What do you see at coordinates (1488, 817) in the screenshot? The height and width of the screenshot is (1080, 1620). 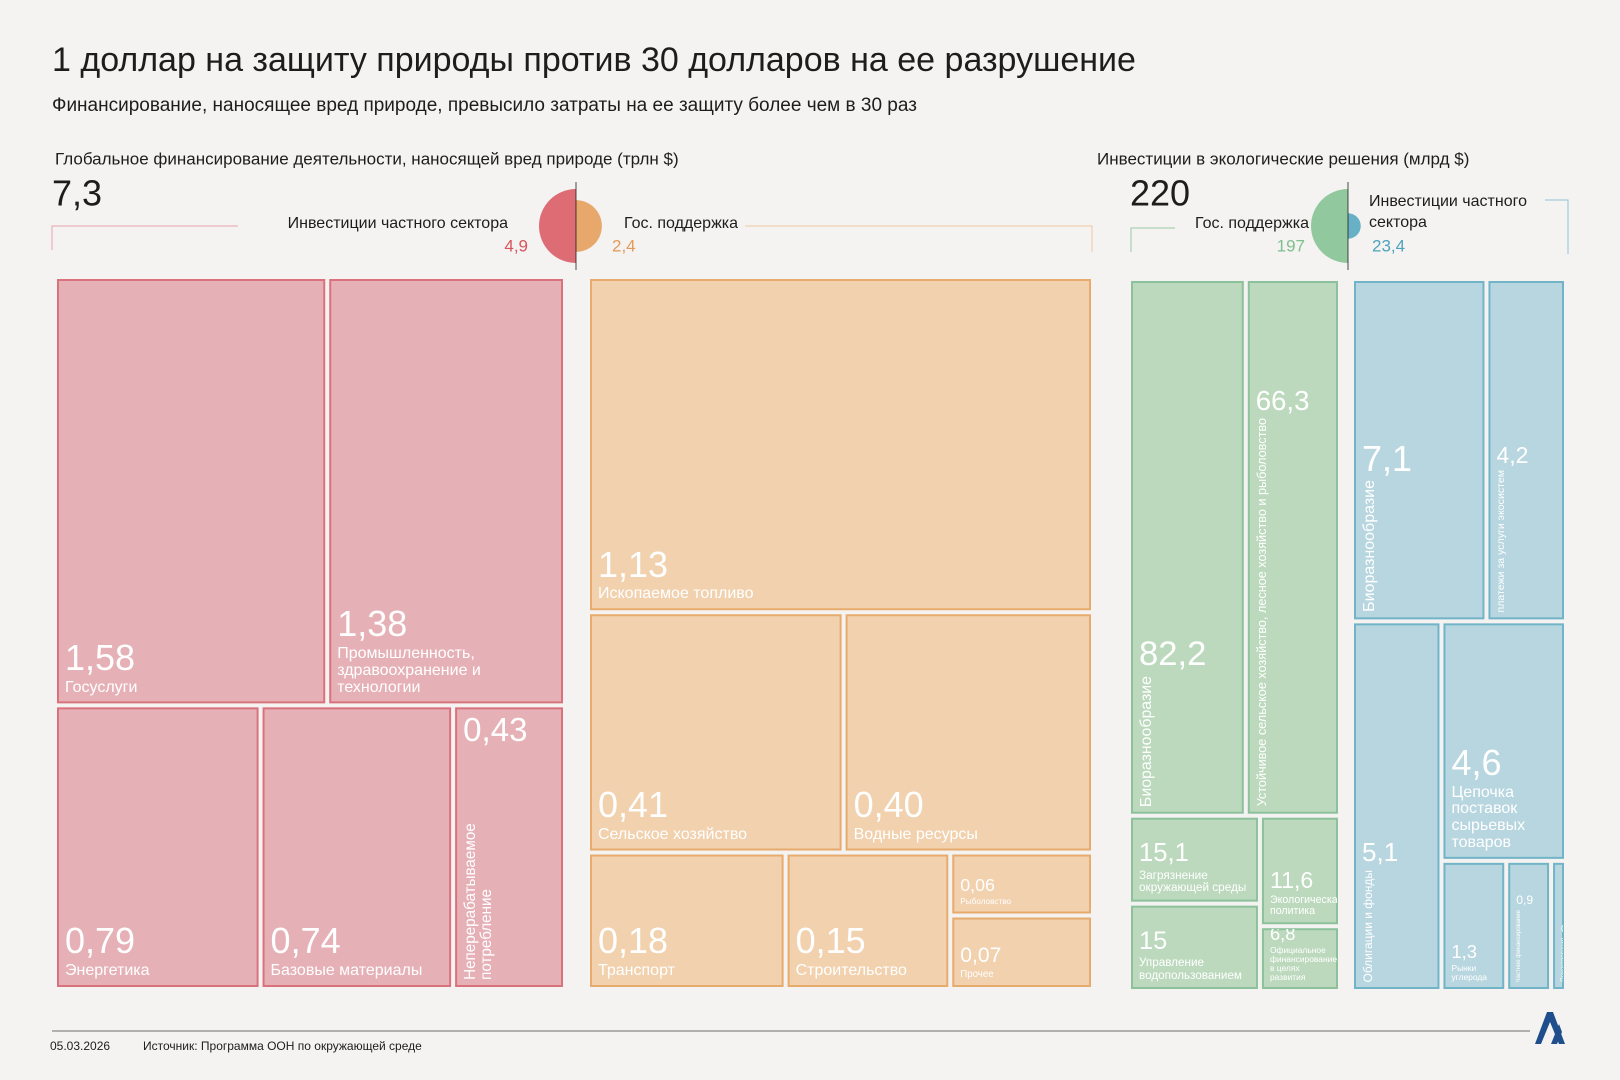 I see `cell-label: Цепочка поставок сырьевых товаров` at bounding box center [1488, 817].